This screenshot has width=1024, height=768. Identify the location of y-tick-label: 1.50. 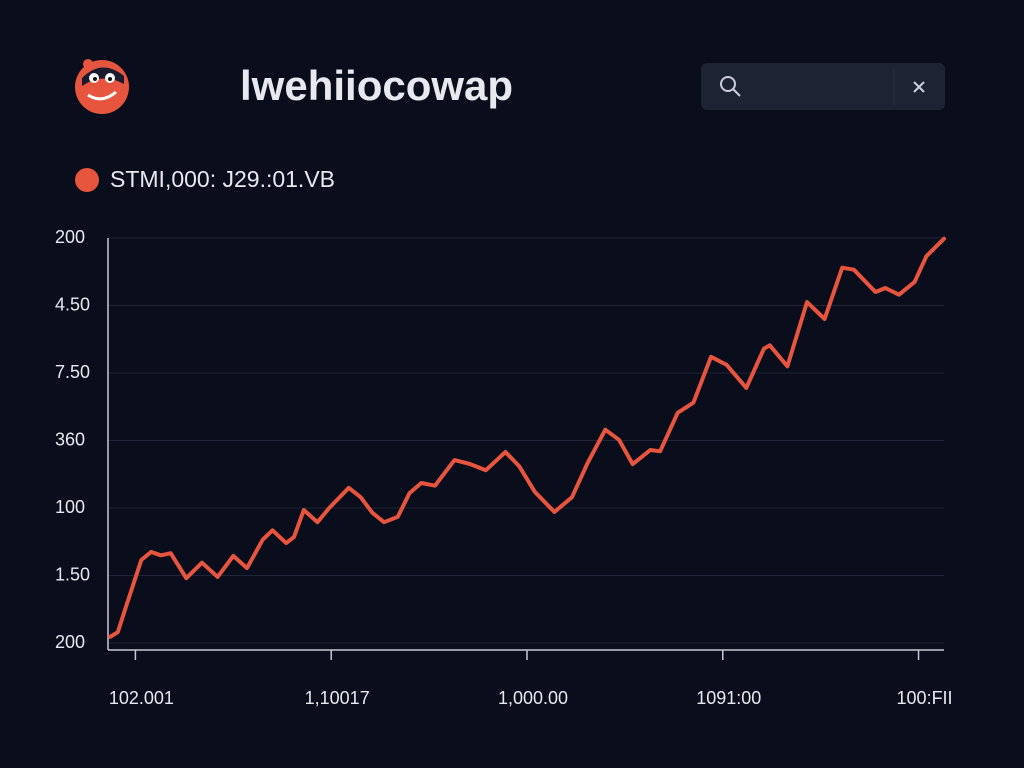
(72, 574).